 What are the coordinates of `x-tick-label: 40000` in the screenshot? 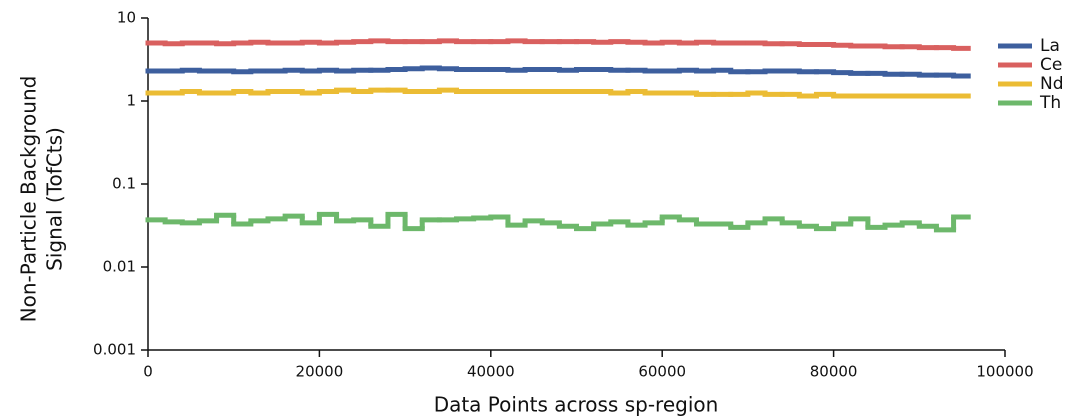 It's located at (491, 372).